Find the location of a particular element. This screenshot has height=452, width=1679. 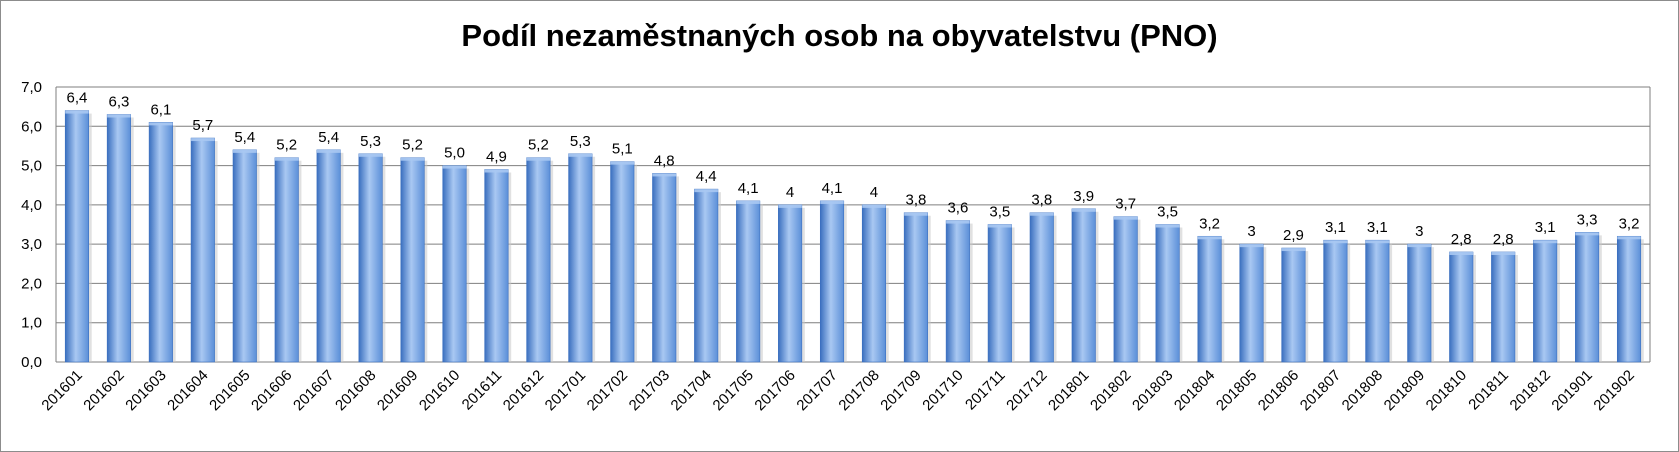

y-tick-label: 1,0 is located at coordinates (31, 323).